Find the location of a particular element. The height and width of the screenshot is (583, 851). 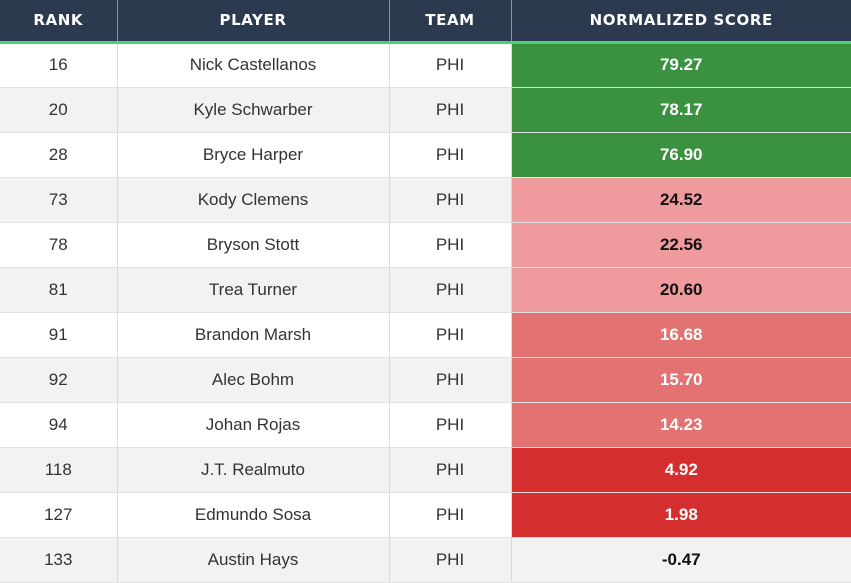

player-name-cell: J.T. Realmuto is located at coordinates (253, 470).